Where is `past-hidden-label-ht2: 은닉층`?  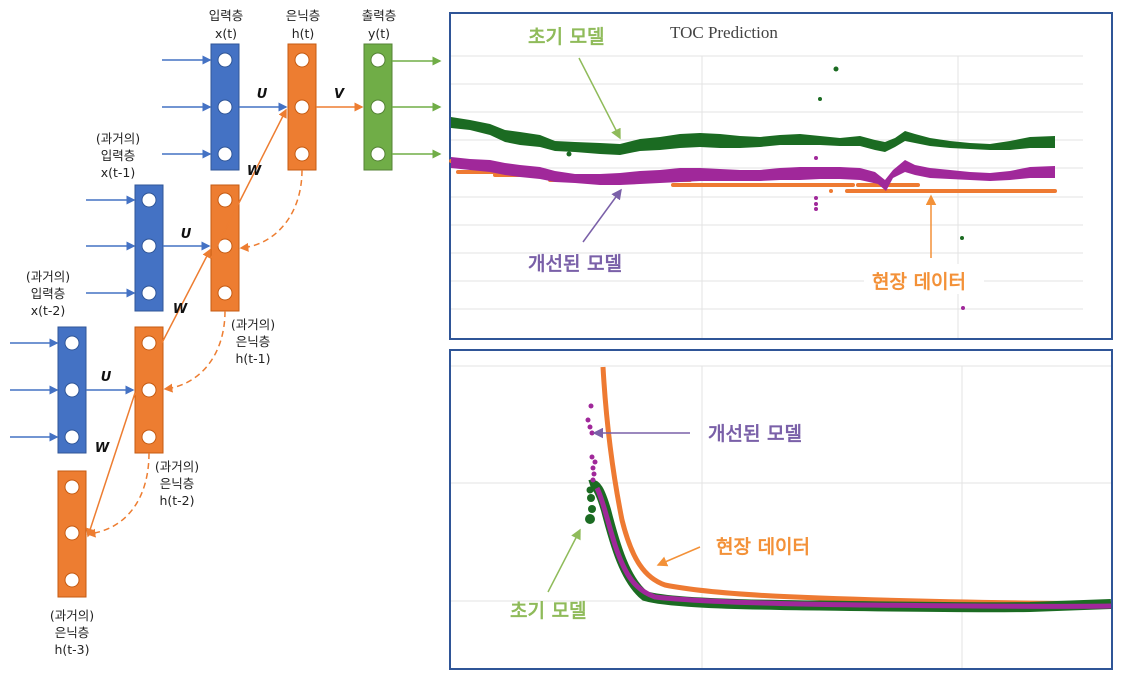
past-hidden-label-ht2: 은닉층 is located at coordinates (177, 483).